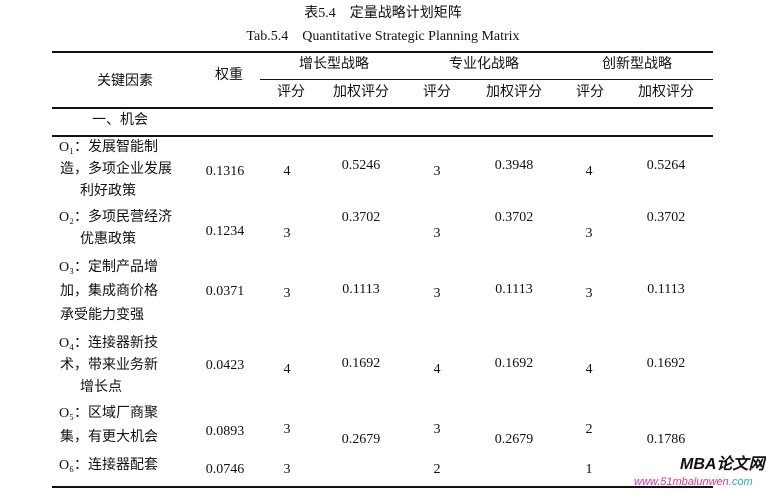  What do you see at coordinates (120, 120) in the screenshot?
I see `section-label: 一、机会` at bounding box center [120, 120].